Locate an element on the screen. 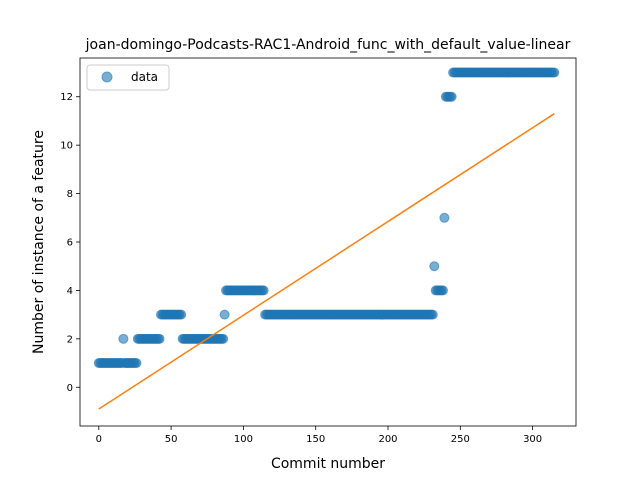 This screenshot has height=480, width=640. y-tick-label: 12 is located at coordinates (66, 97).